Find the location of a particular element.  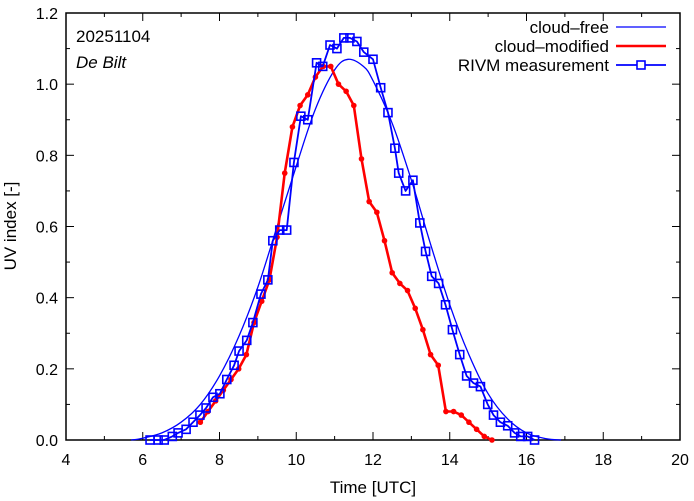

legend-label: cloud–modified is located at coordinates (552, 46).